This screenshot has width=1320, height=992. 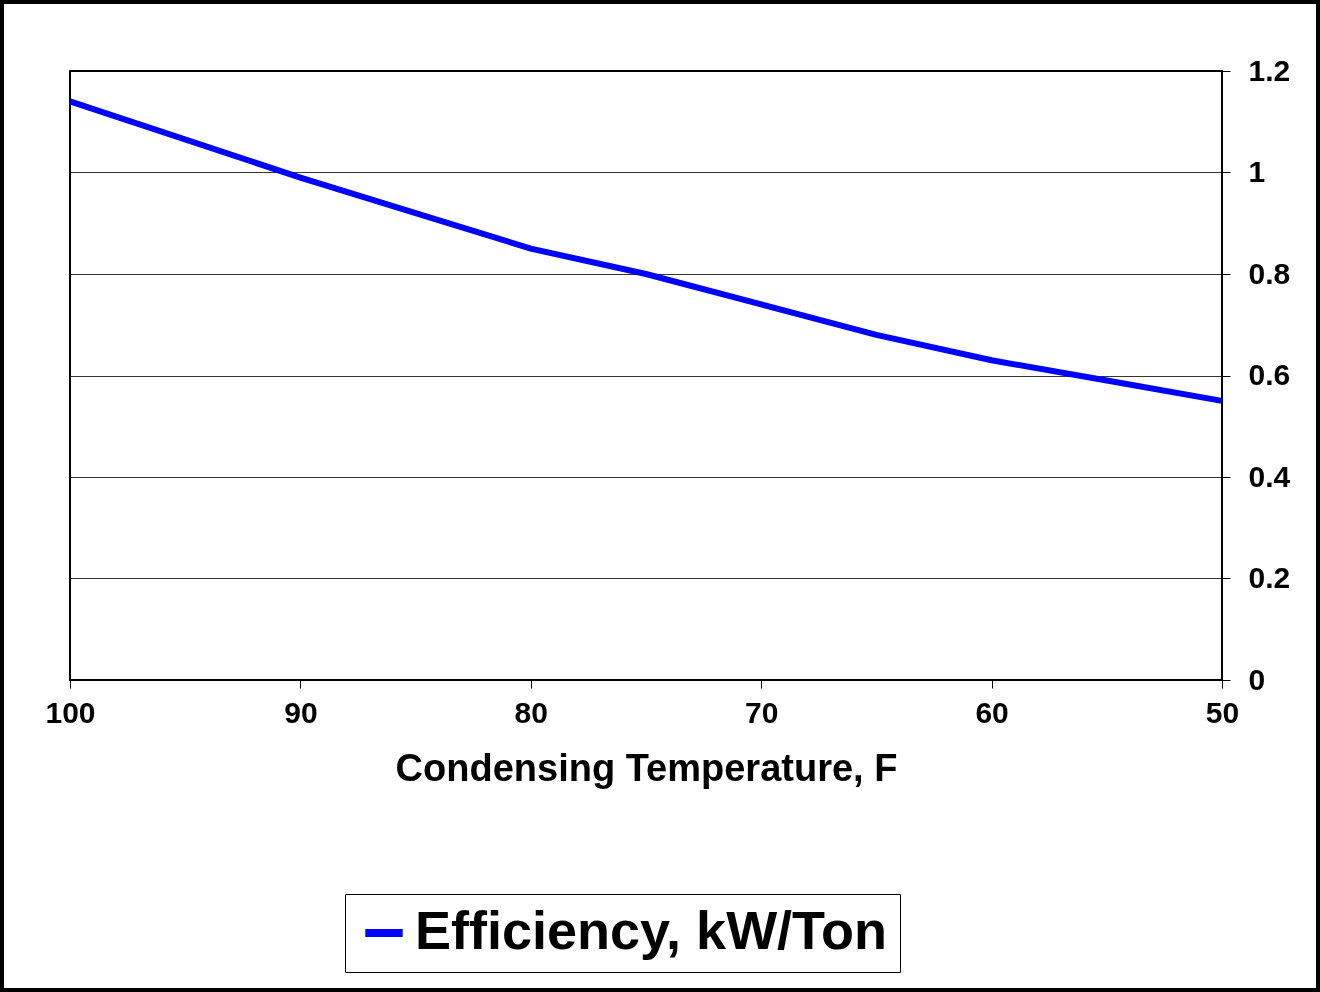 I want to click on y-tick-label: 0.4, so click(x=1269, y=476).